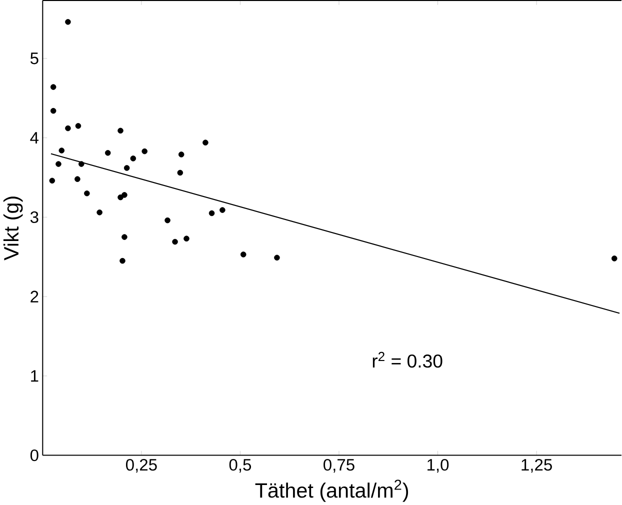 The width and height of the screenshot is (622, 505). Describe the element at coordinates (34, 376) in the screenshot. I see `y-tick-label: 1` at that location.